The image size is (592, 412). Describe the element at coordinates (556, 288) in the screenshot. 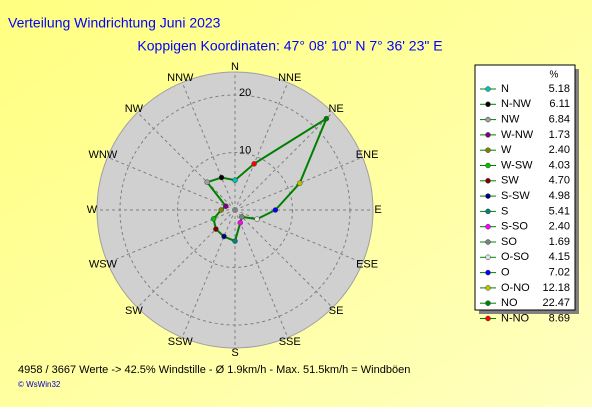

I see `legend-value: 12.18` at that location.